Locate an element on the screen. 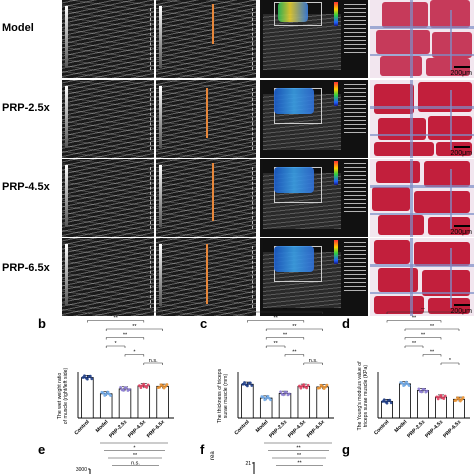 The height and width of the screenshot is (474, 474). measurement-readout is located at coordinates (355, 188).